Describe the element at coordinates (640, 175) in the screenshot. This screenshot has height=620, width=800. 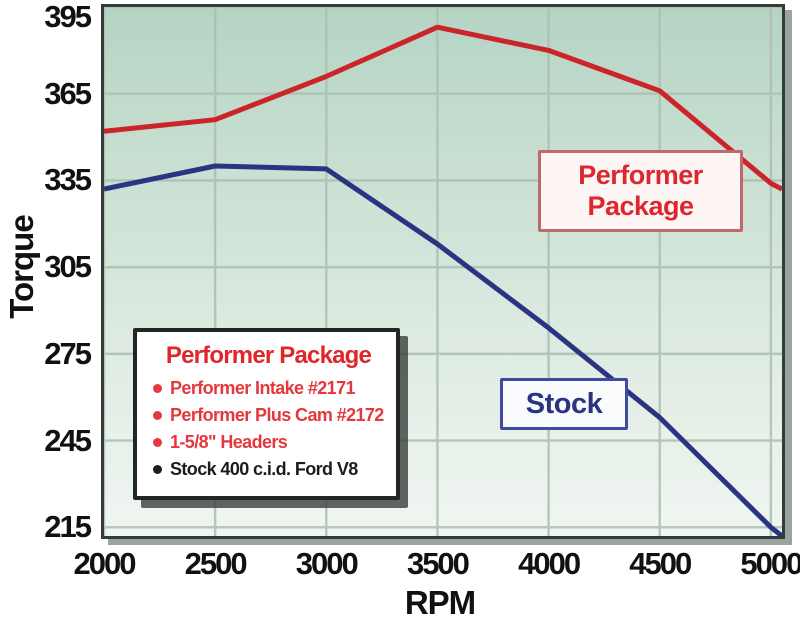
I see `performer-annotation-line1: Performer` at that location.